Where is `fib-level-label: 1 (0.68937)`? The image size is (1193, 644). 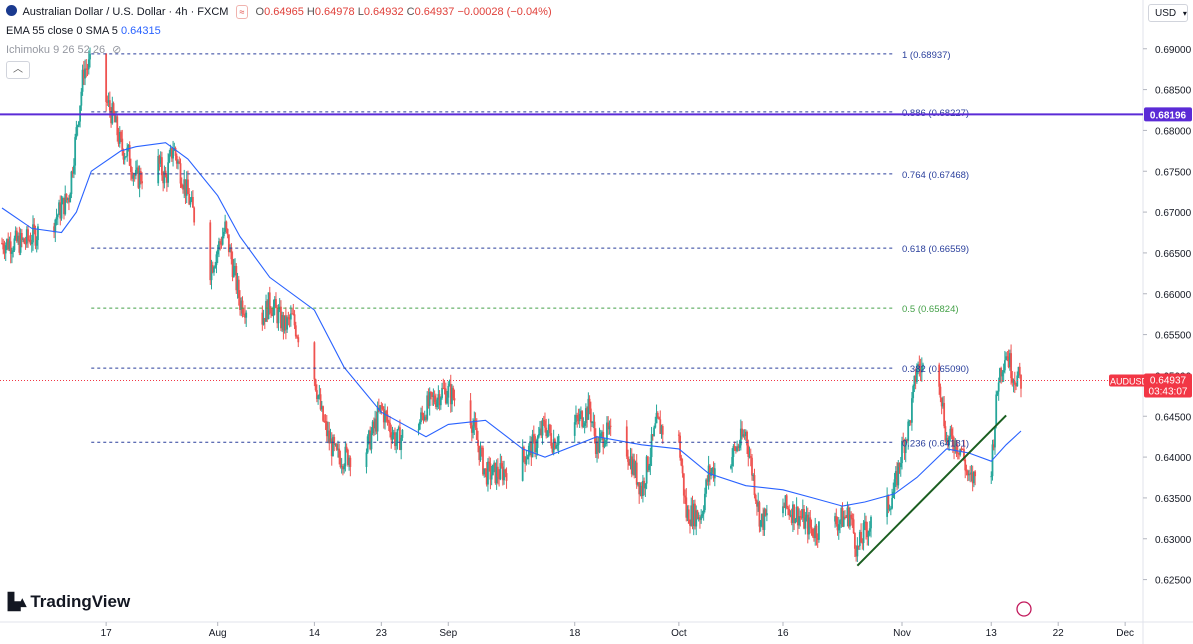 fib-level-label: 1 (0.68937) is located at coordinates (926, 55).